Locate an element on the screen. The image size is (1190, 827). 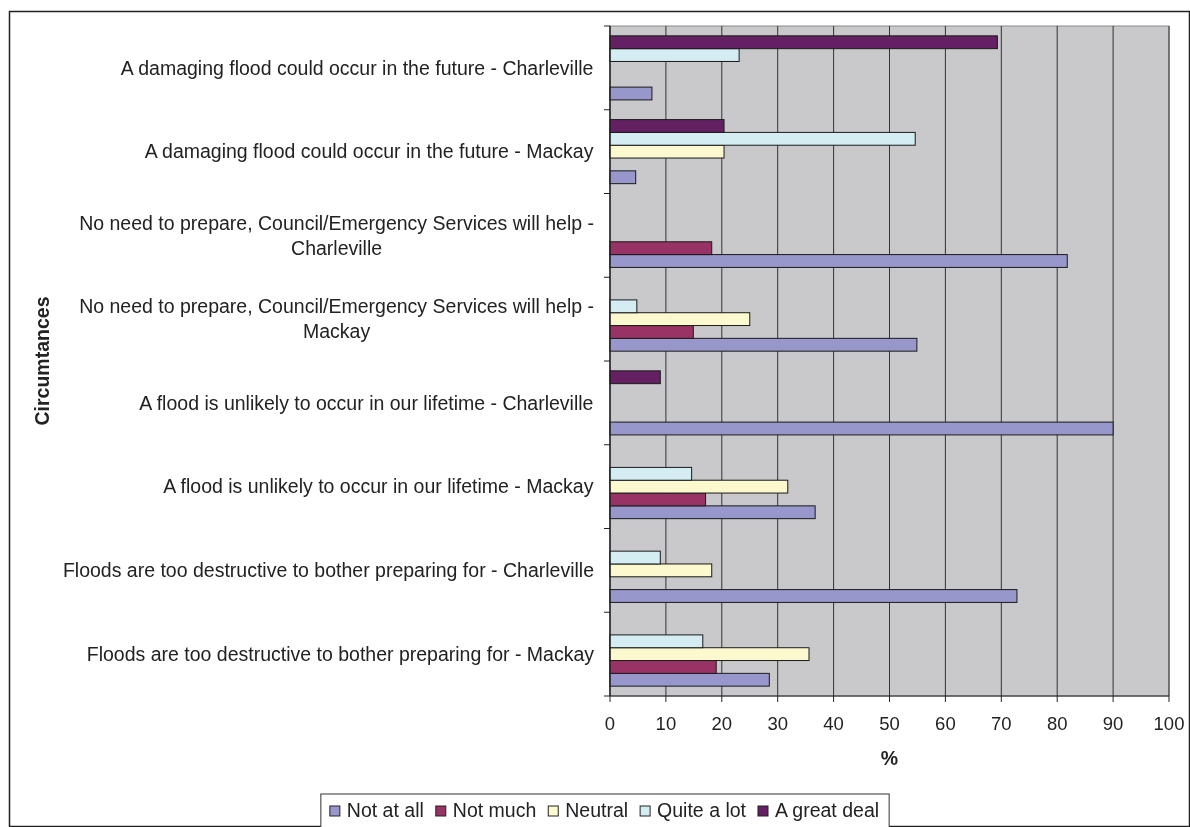
x-tick-label: 70 is located at coordinates (1001, 723).